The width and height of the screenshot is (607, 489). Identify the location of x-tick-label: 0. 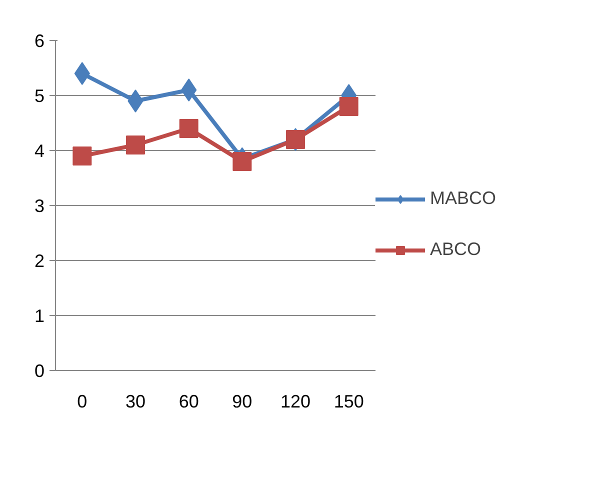
(82, 402).